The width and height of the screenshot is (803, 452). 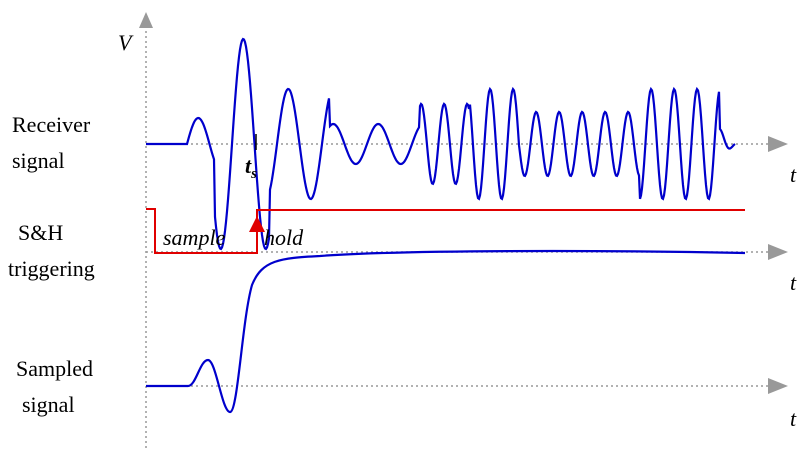 I want to click on row-label: S&H, so click(x=40, y=232).